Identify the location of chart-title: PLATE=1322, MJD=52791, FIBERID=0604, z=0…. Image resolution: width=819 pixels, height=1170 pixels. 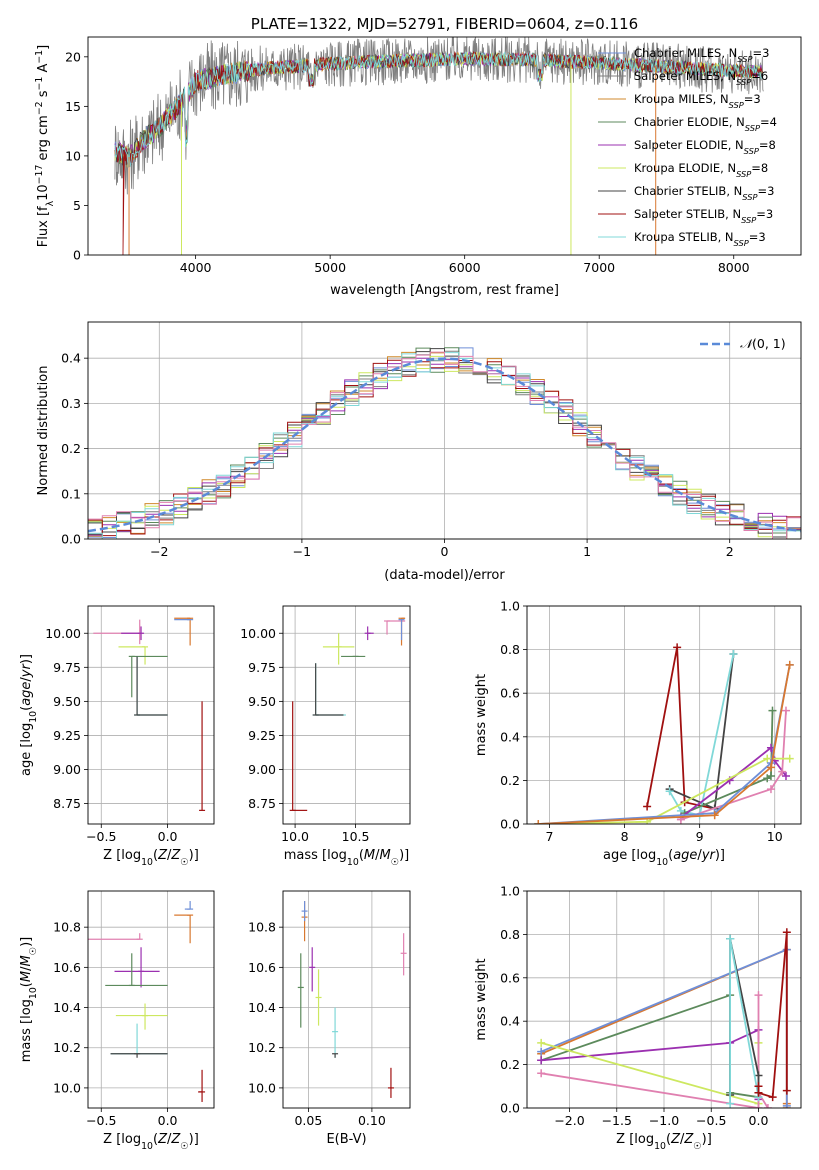
(444, 24).